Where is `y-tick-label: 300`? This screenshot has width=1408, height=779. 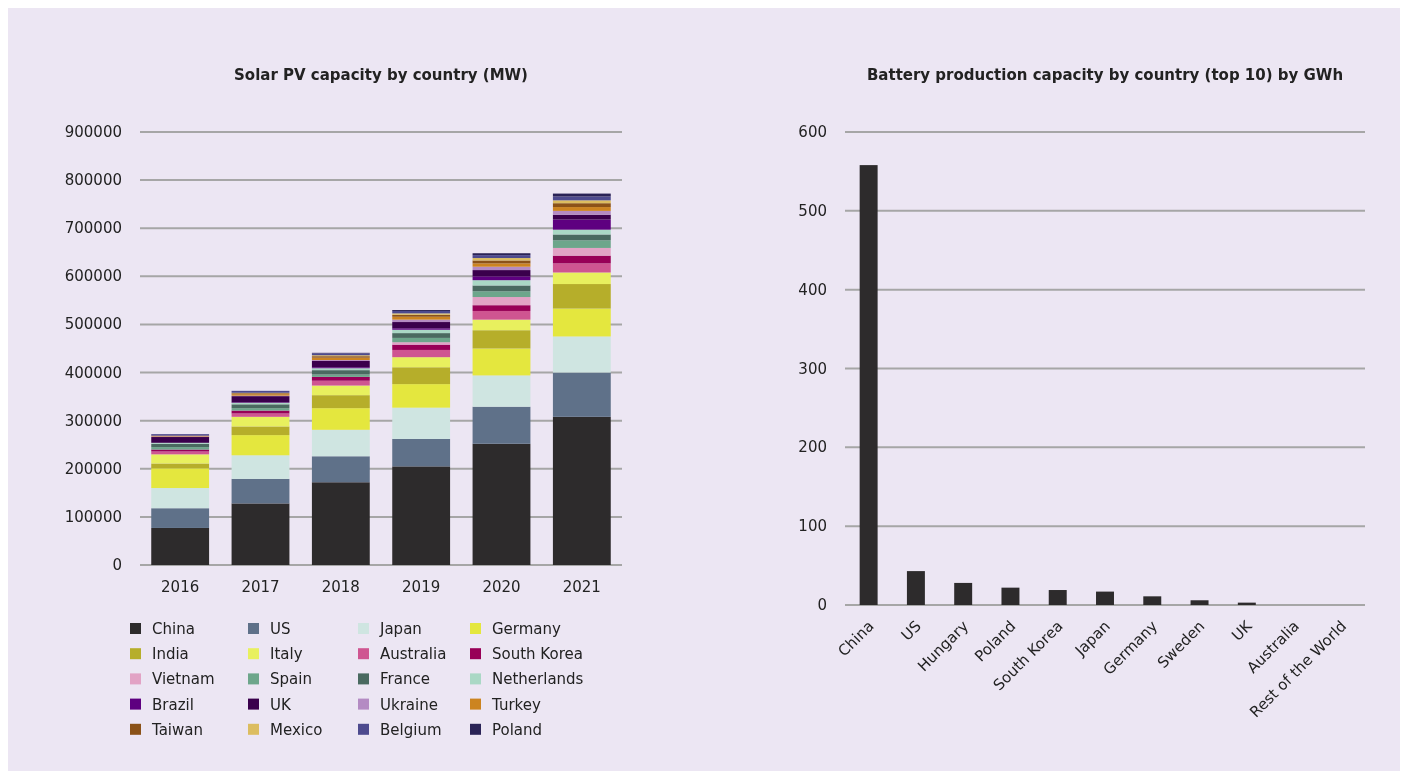
y-tick-label: 300 is located at coordinates (812, 368).